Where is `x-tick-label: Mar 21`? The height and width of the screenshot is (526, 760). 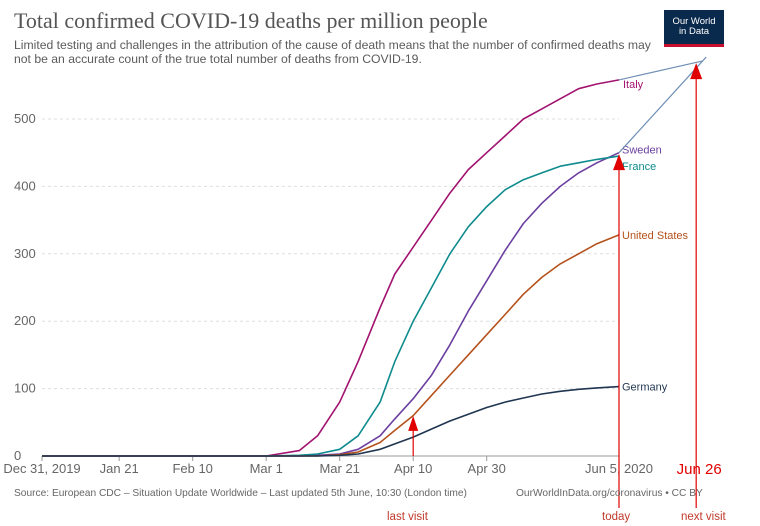
x-tick-label: Mar 21 is located at coordinates (339, 468).